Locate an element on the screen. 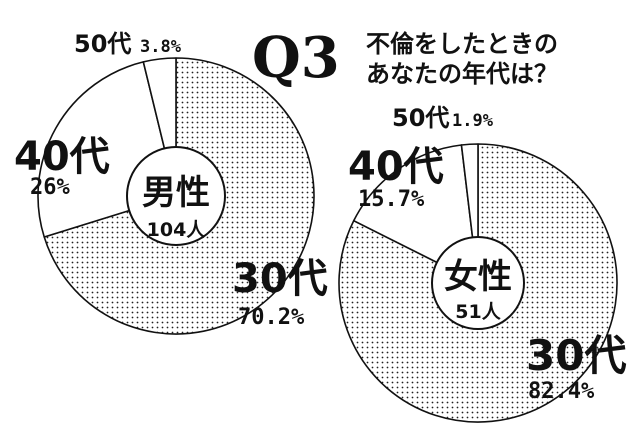 Image resolution: width=640 pixels, height=432 pixels. female-center-circle is located at coordinates (478, 283).